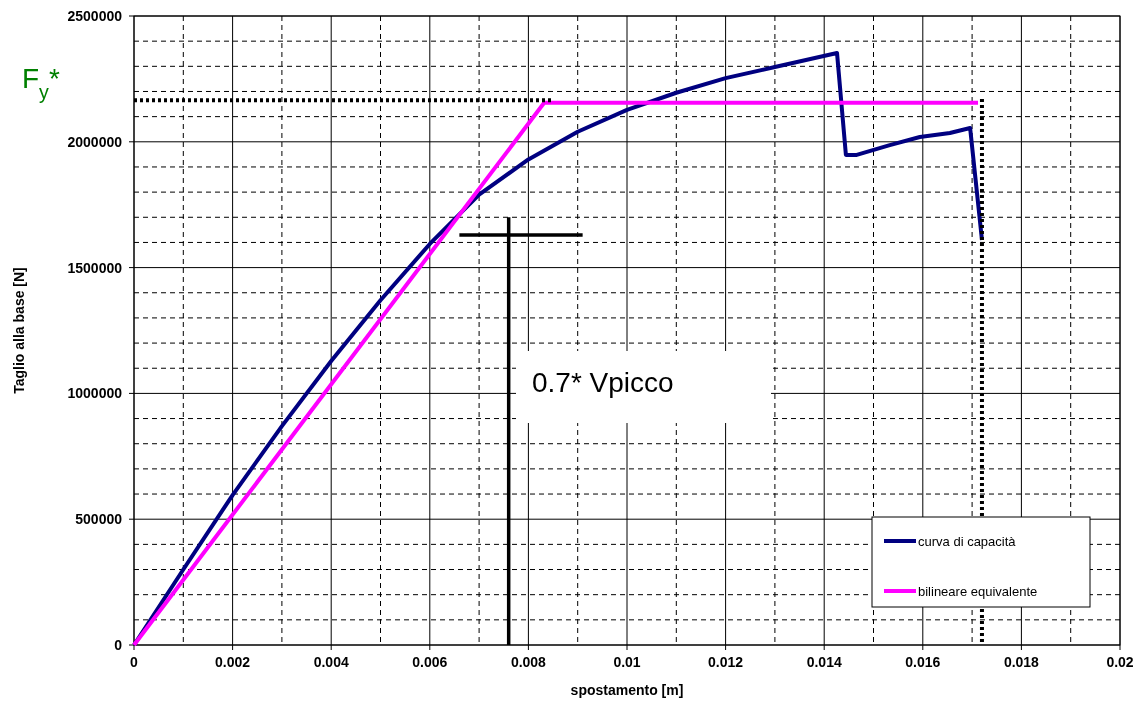 The width and height of the screenshot is (1143, 722). I want to click on y-tick-label: 2500000, so click(95, 16).